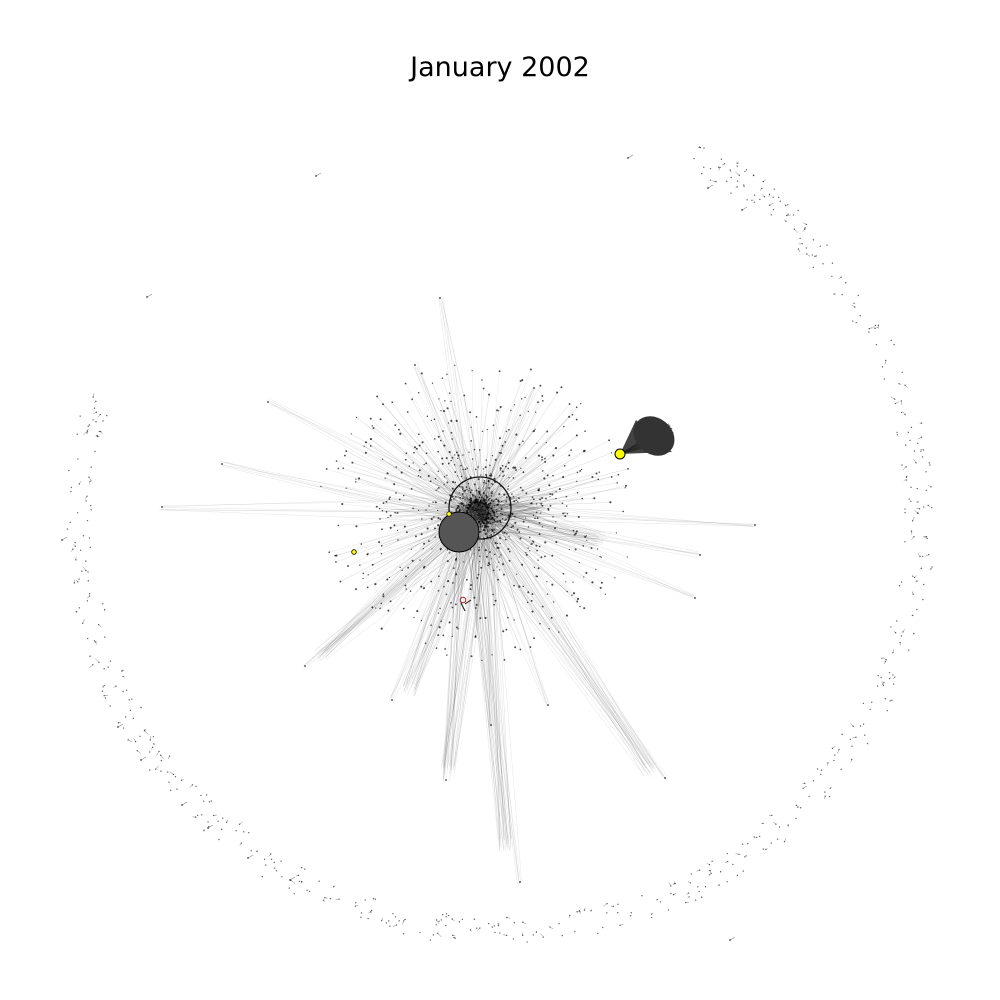  Describe the element at coordinates (449, 514) in the screenshot. I see `highlight-node-small` at that location.